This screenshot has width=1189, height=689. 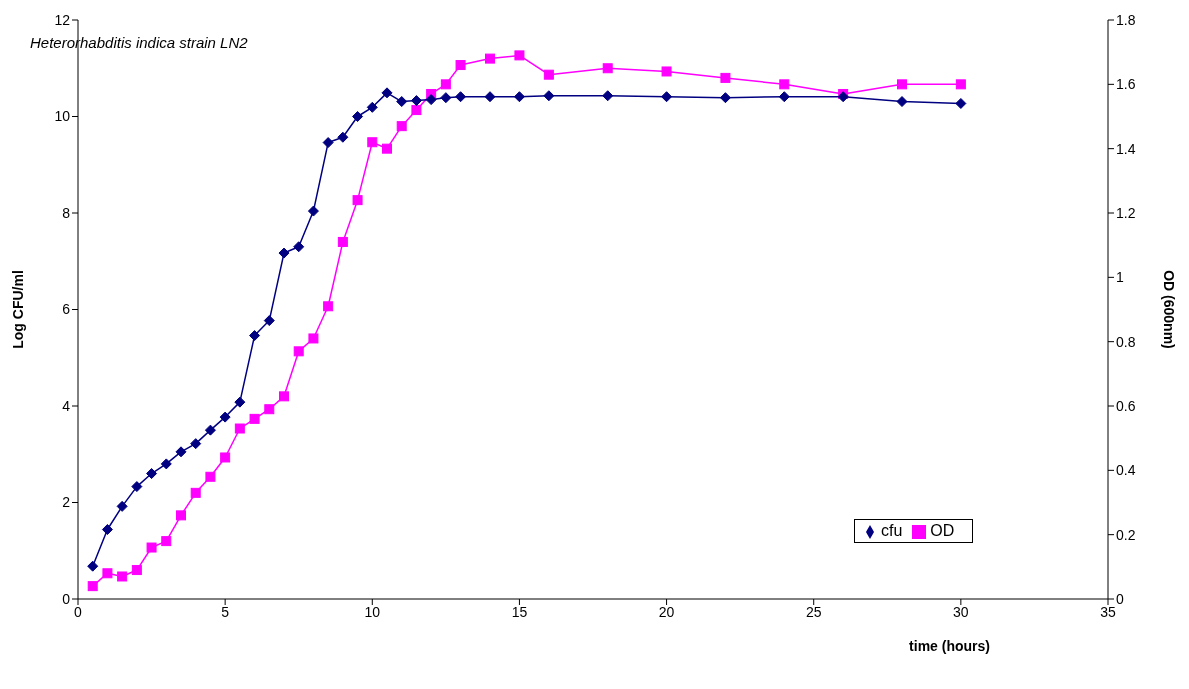 I want to click on y2-tick-label: 1.6, so click(x=1126, y=84).